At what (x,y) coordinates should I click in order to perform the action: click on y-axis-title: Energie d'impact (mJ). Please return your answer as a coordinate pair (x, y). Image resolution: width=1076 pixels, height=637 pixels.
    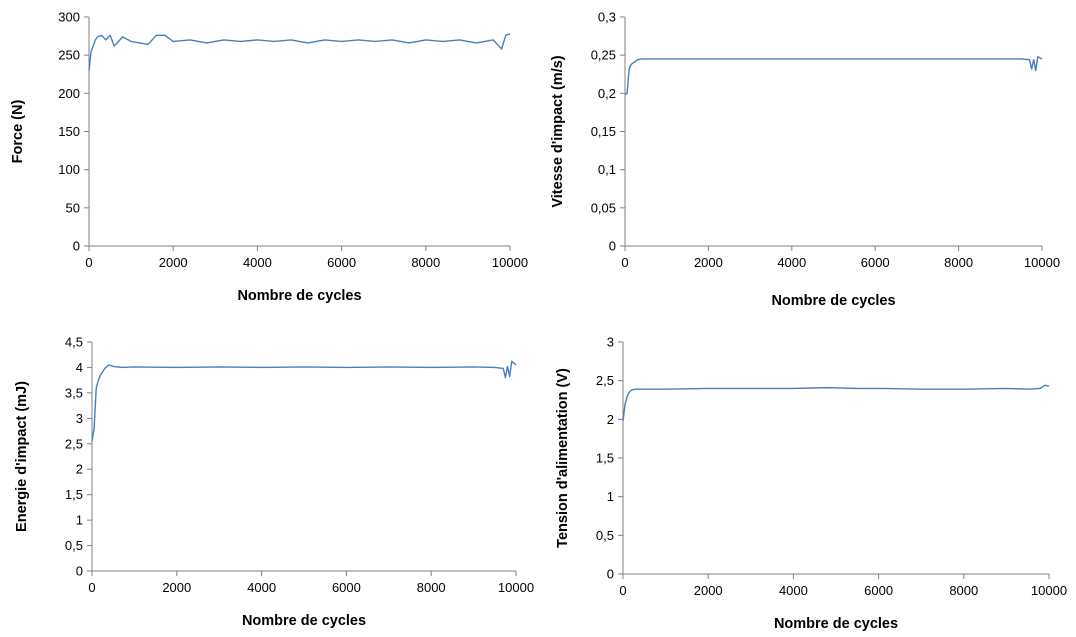
    Looking at the image, I should click on (22, 456).